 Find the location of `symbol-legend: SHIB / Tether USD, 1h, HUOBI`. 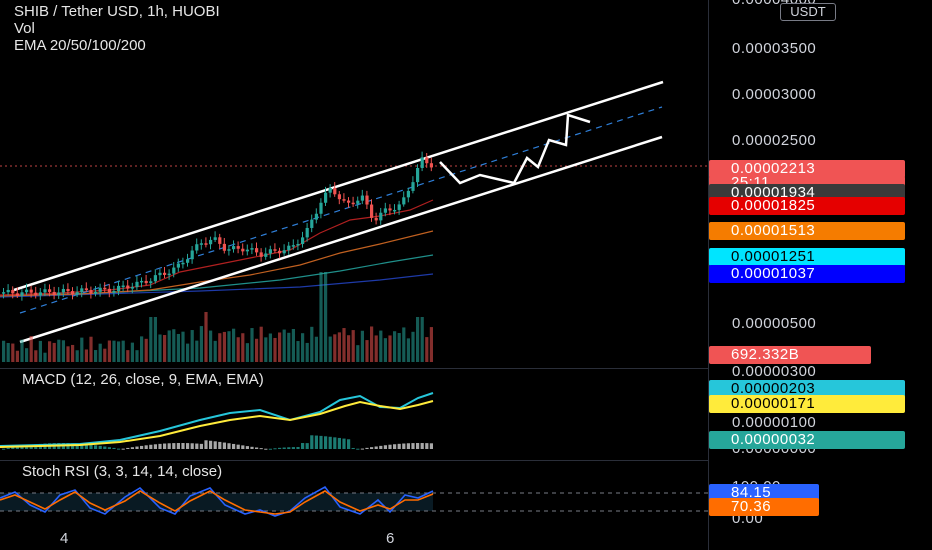

symbol-legend: SHIB / Tether USD, 1h, HUOBI is located at coordinates (117, 11).